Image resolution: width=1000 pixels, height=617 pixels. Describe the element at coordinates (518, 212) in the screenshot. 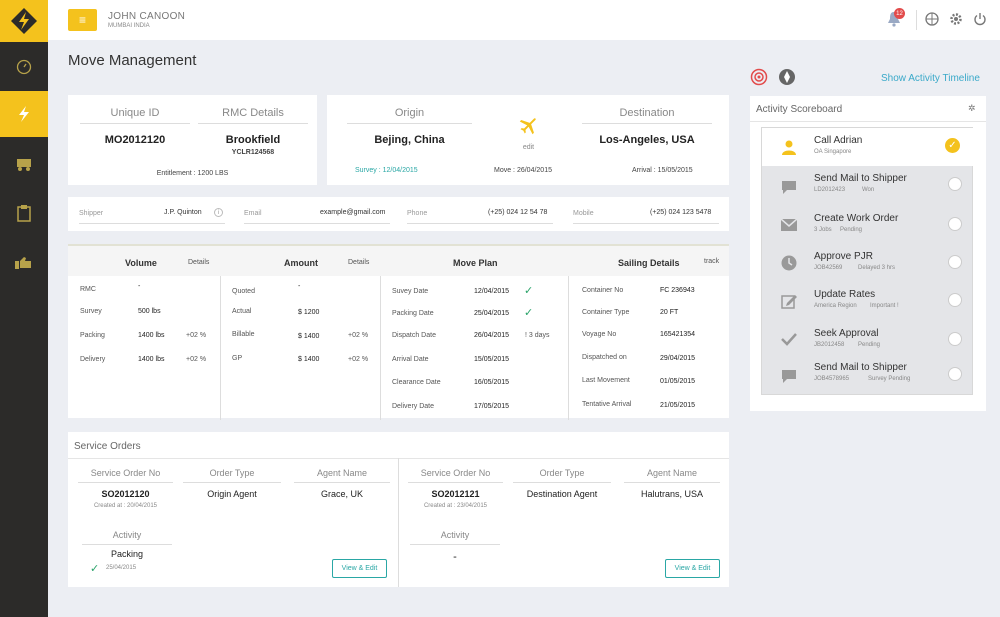

I see `phone-value: (+25) 024 12 54 78` at that location.